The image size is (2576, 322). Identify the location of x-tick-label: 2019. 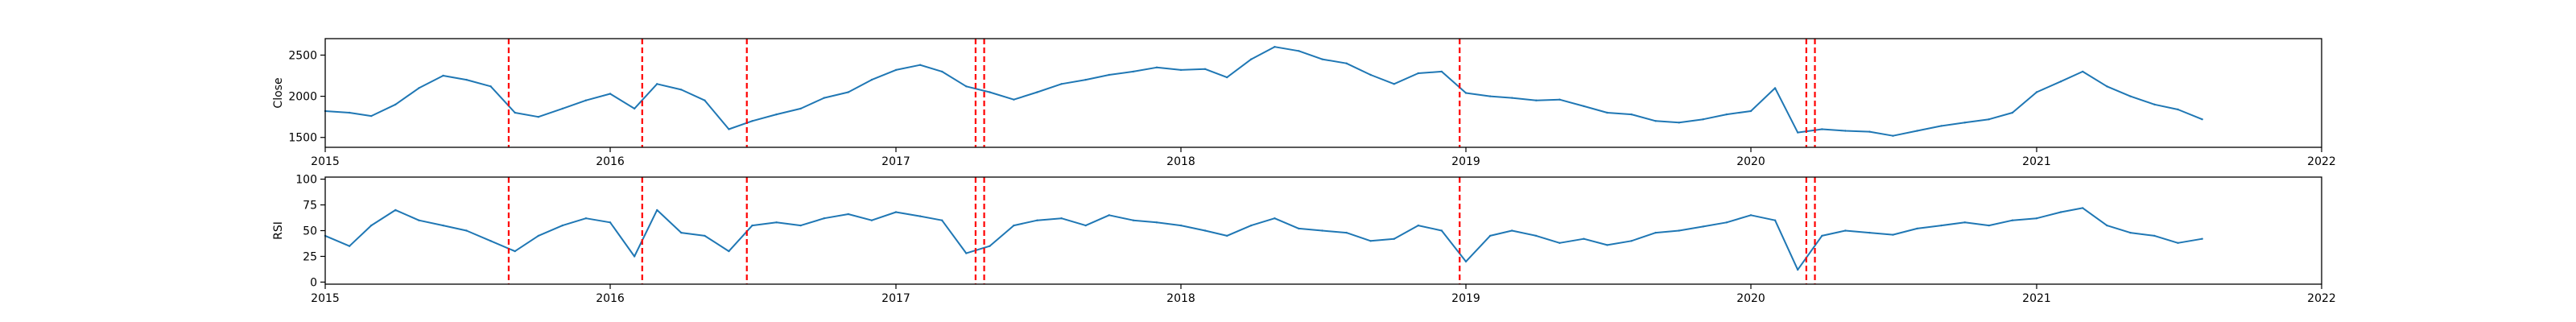
(1465, 298).